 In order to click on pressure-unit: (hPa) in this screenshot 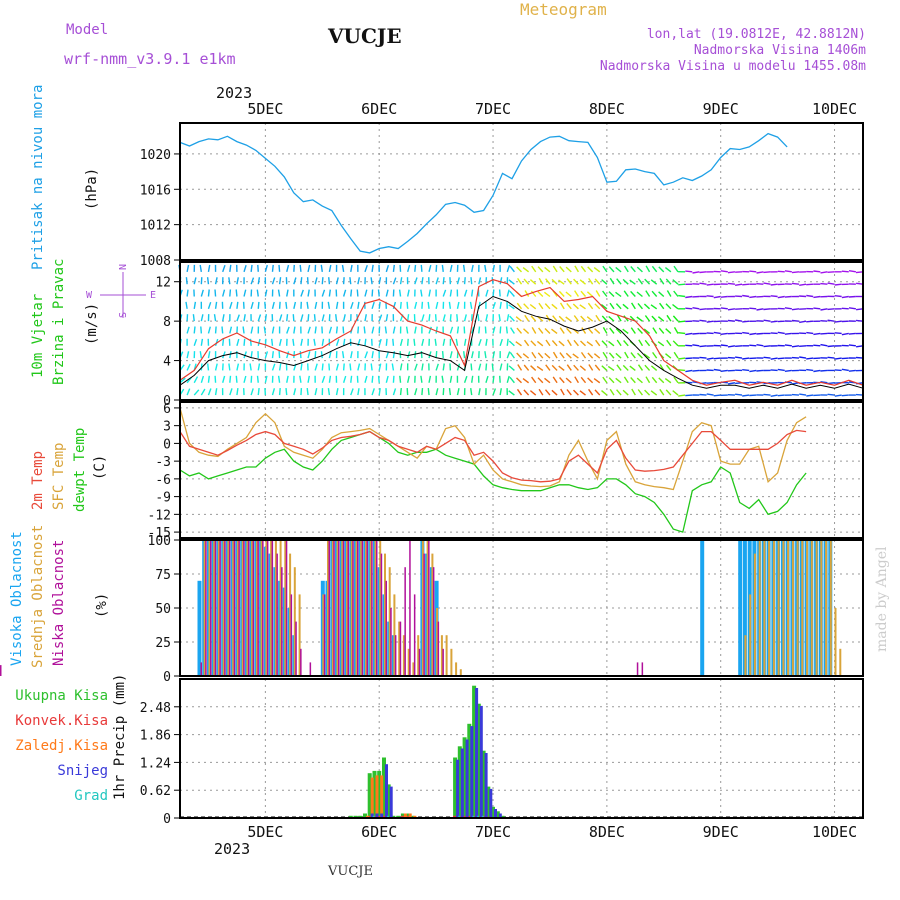, I will do `click(92, 189)`.